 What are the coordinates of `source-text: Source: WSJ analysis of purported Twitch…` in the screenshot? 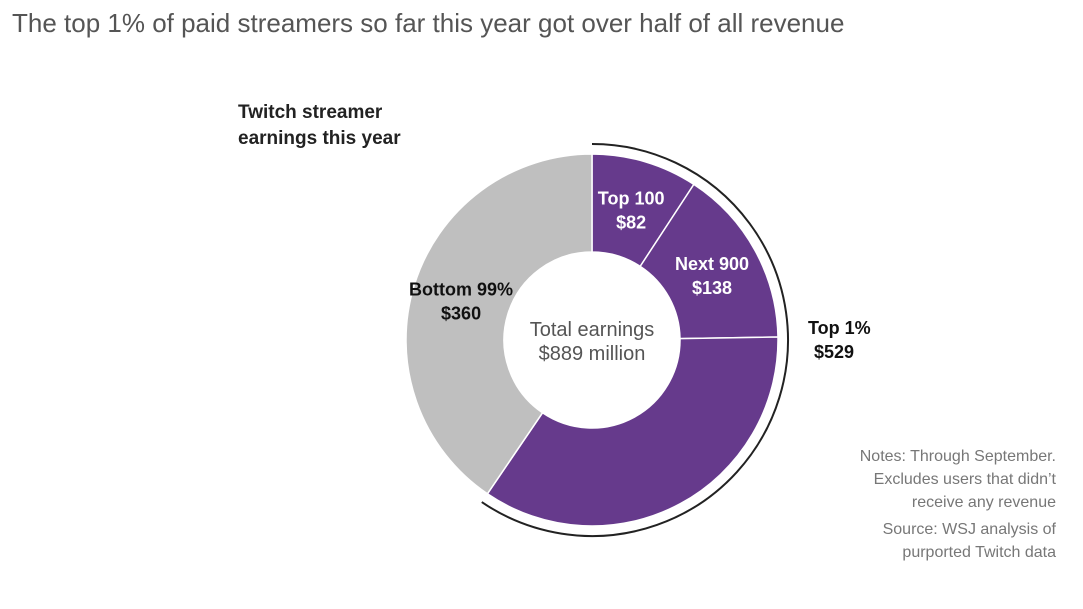 It's located at (969, 541).